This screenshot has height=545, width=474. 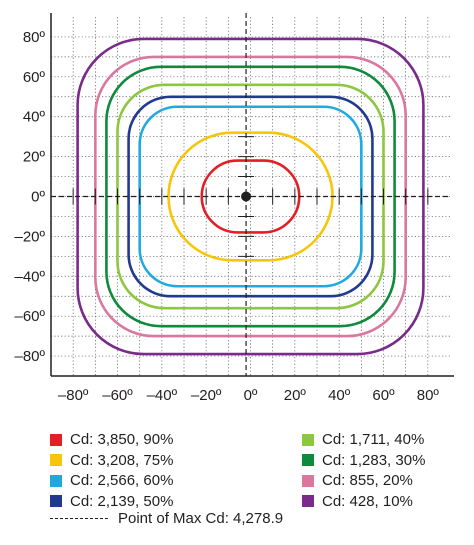 I want to click on x-tick-label: 20º, so click(x=295, y=395).